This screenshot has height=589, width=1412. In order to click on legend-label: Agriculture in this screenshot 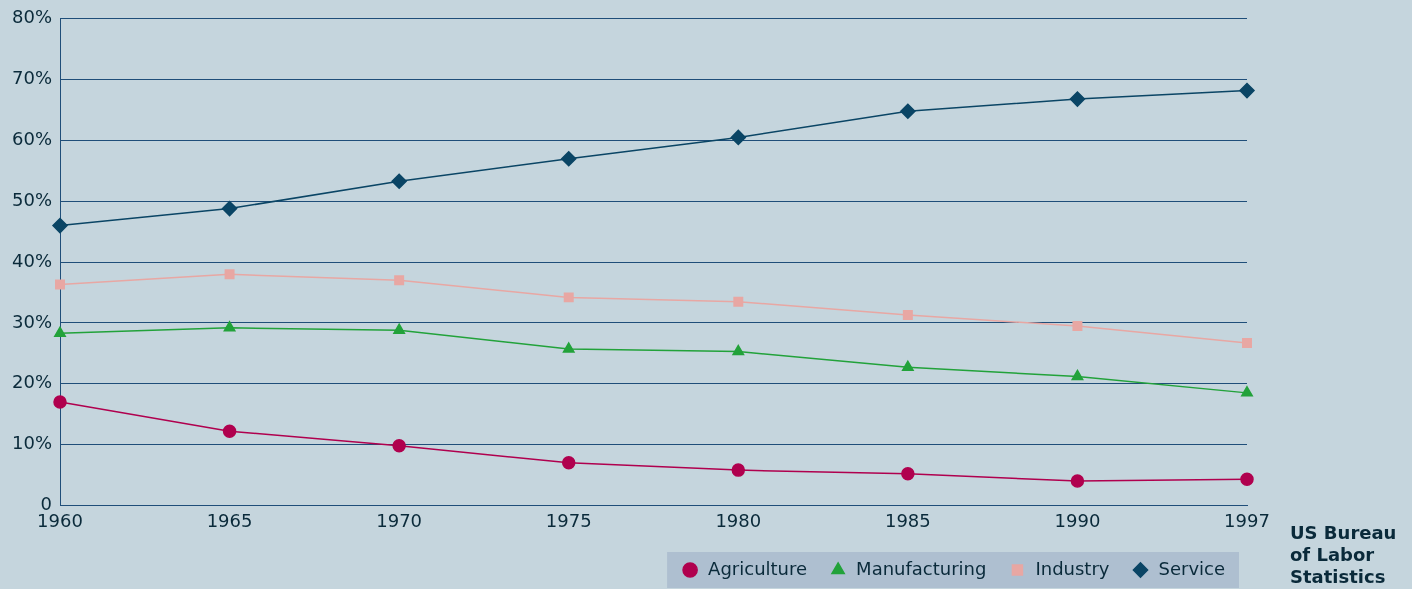, I will do `click(758, 568)`.